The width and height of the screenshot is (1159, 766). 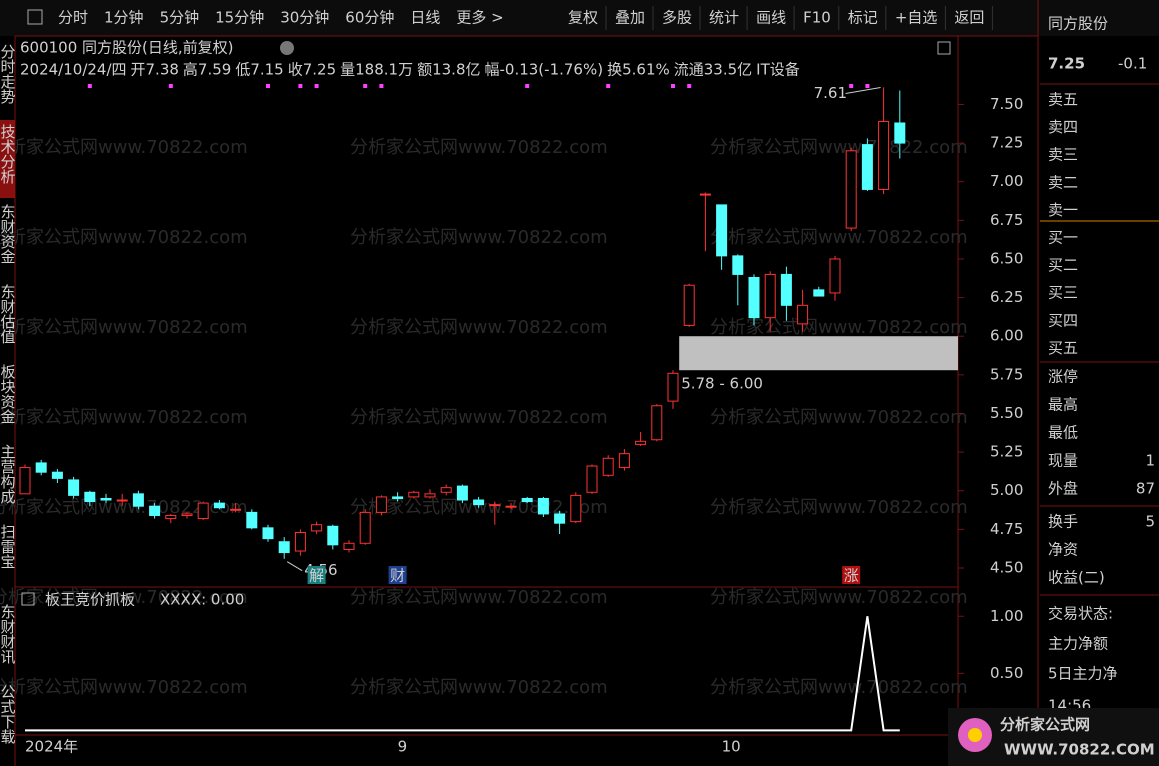 What do you see at coordinates (1083, 674) in the screenshot?
I see `status-label: 5日主力净` at bounding box center [1083, 674].